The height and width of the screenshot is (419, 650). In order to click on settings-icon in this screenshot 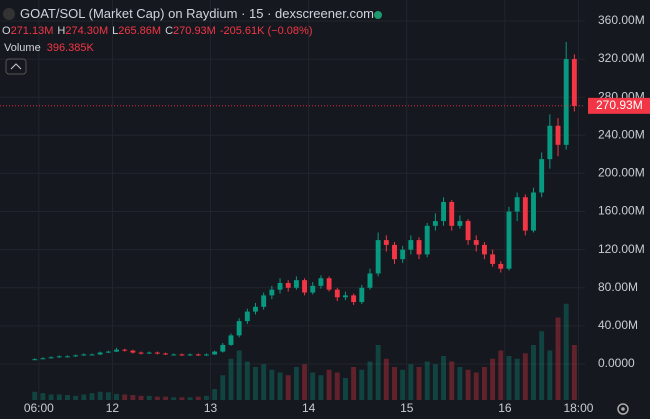, I will do `click(623, 409)`.